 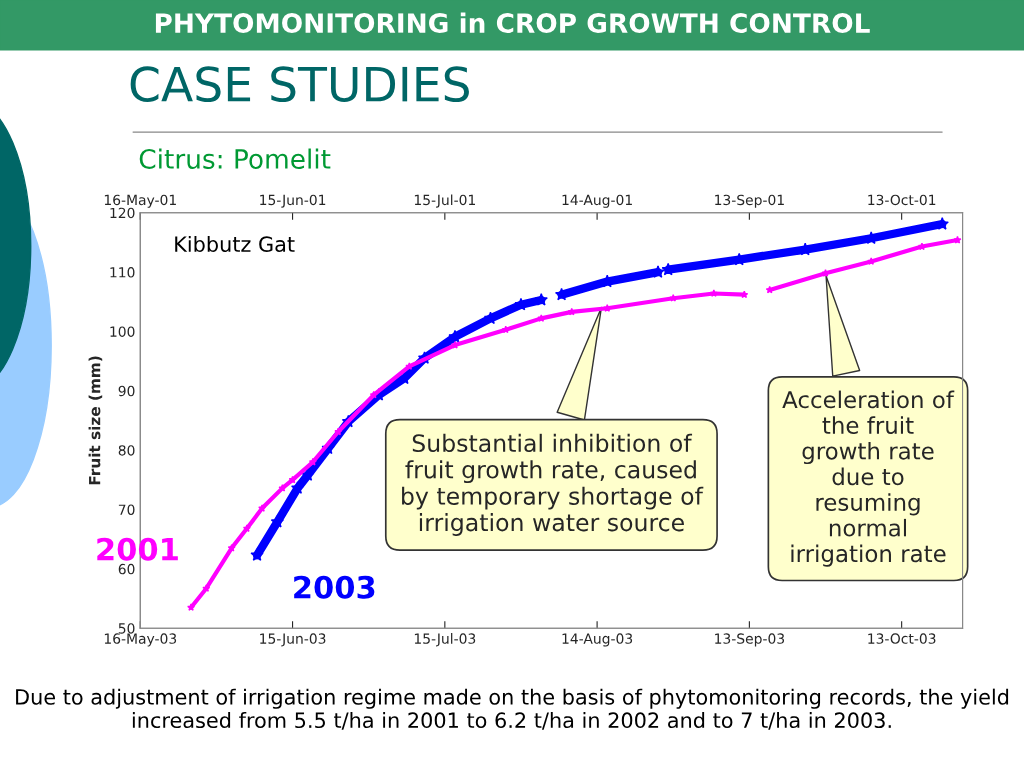 What do you see at coordinates (235, 244) in the screenshot?
I see `annotation: Kibbutz Gat` at bounding box center [235, 244].